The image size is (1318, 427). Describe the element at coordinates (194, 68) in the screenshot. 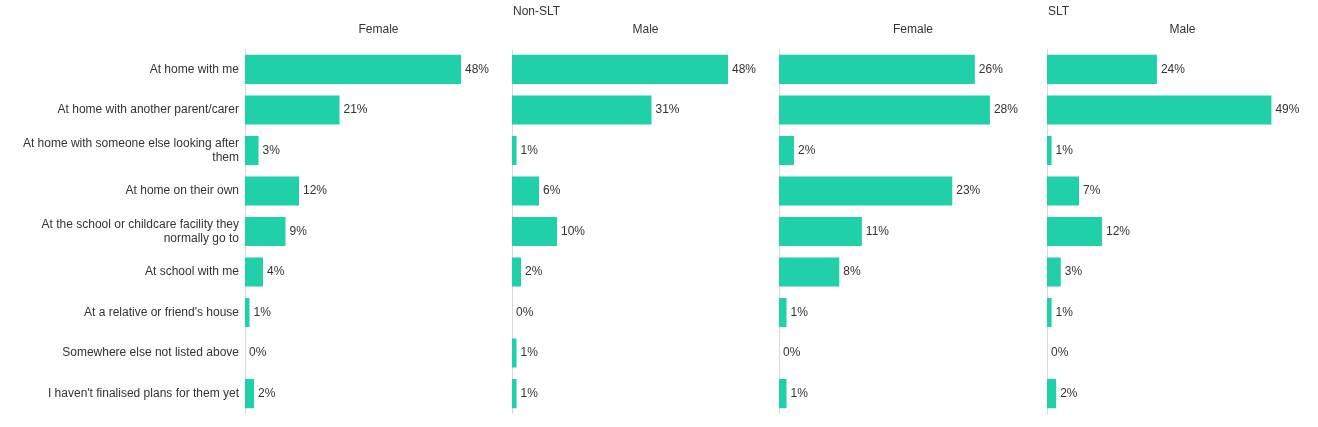

I see `y-tick-label: At home with me` at that location.